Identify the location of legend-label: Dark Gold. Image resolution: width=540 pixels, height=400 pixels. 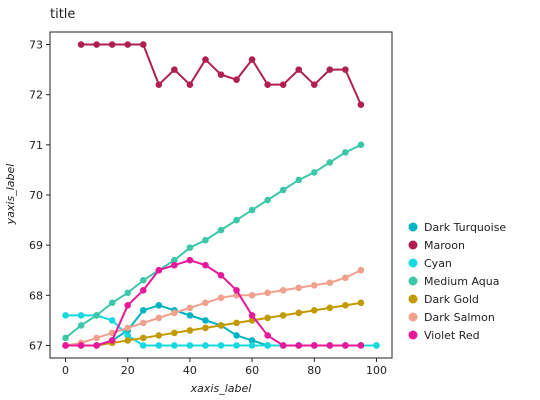
(451, 299).